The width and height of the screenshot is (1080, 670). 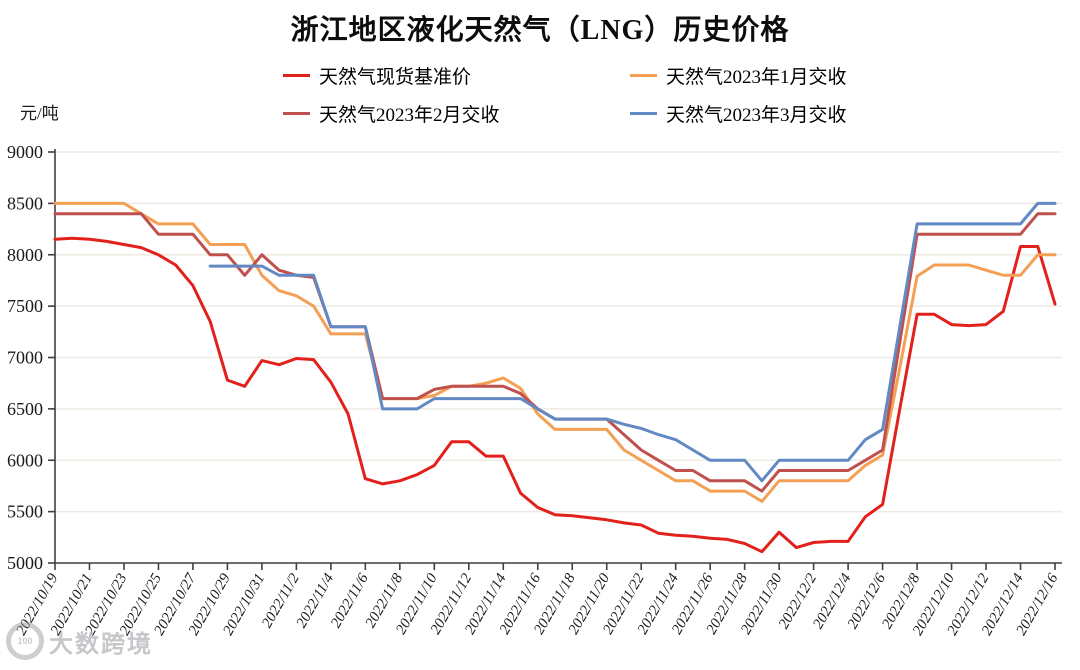 I want to click on svg-text: 8000, so click(x=25, y=255).